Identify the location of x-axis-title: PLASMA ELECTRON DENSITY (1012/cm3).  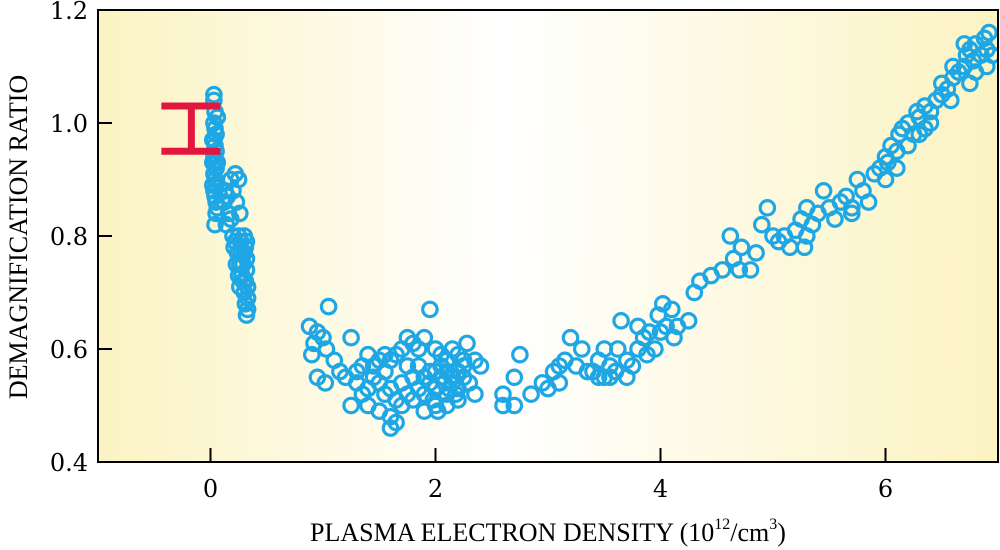
(548, 531).